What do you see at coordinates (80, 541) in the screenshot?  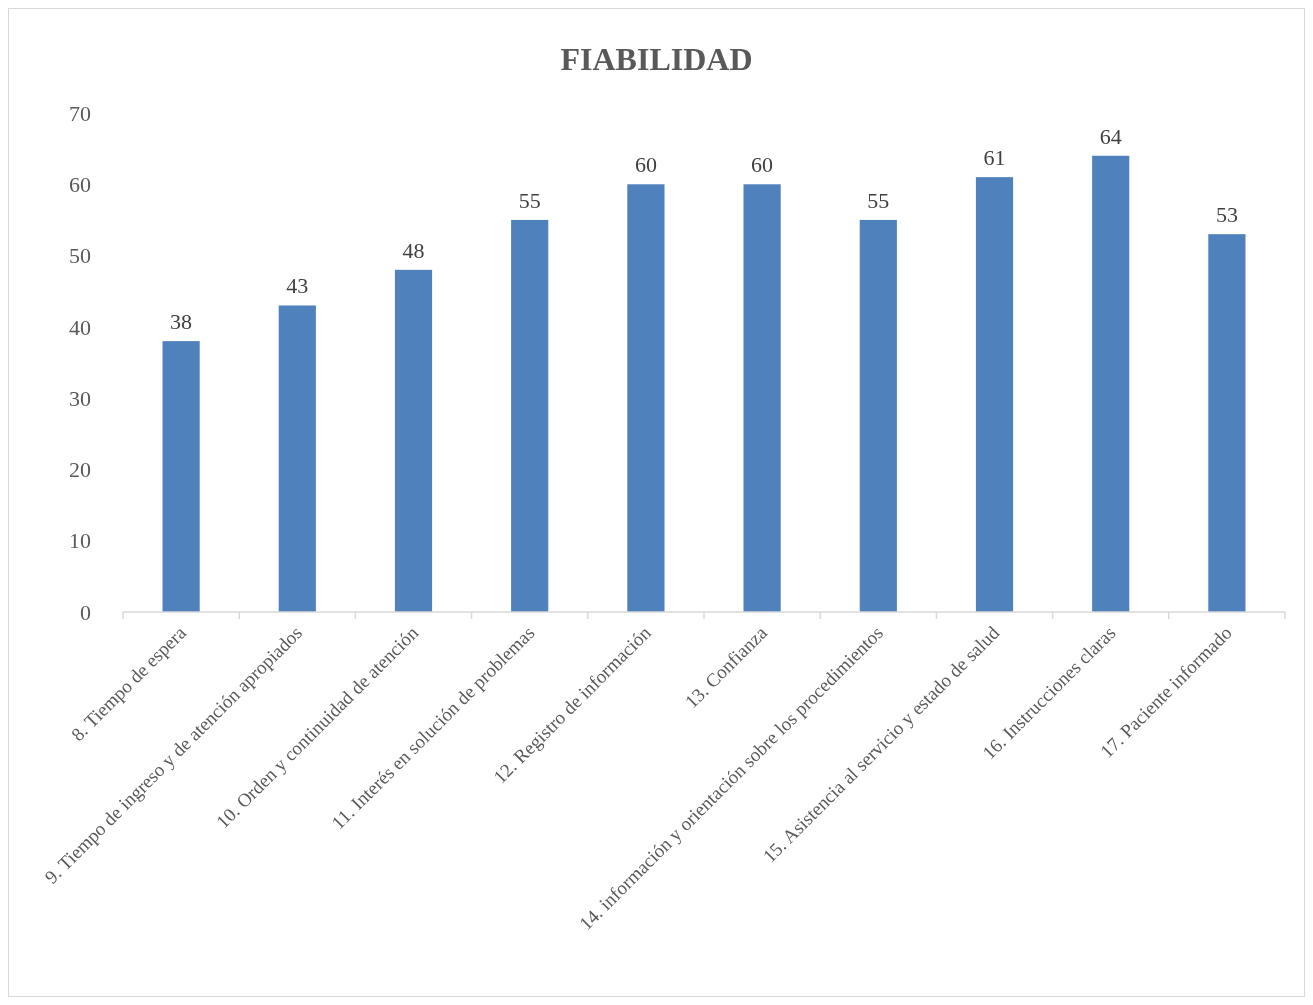 I see `y-tick-label: 10` at bounding box center [80, 541].